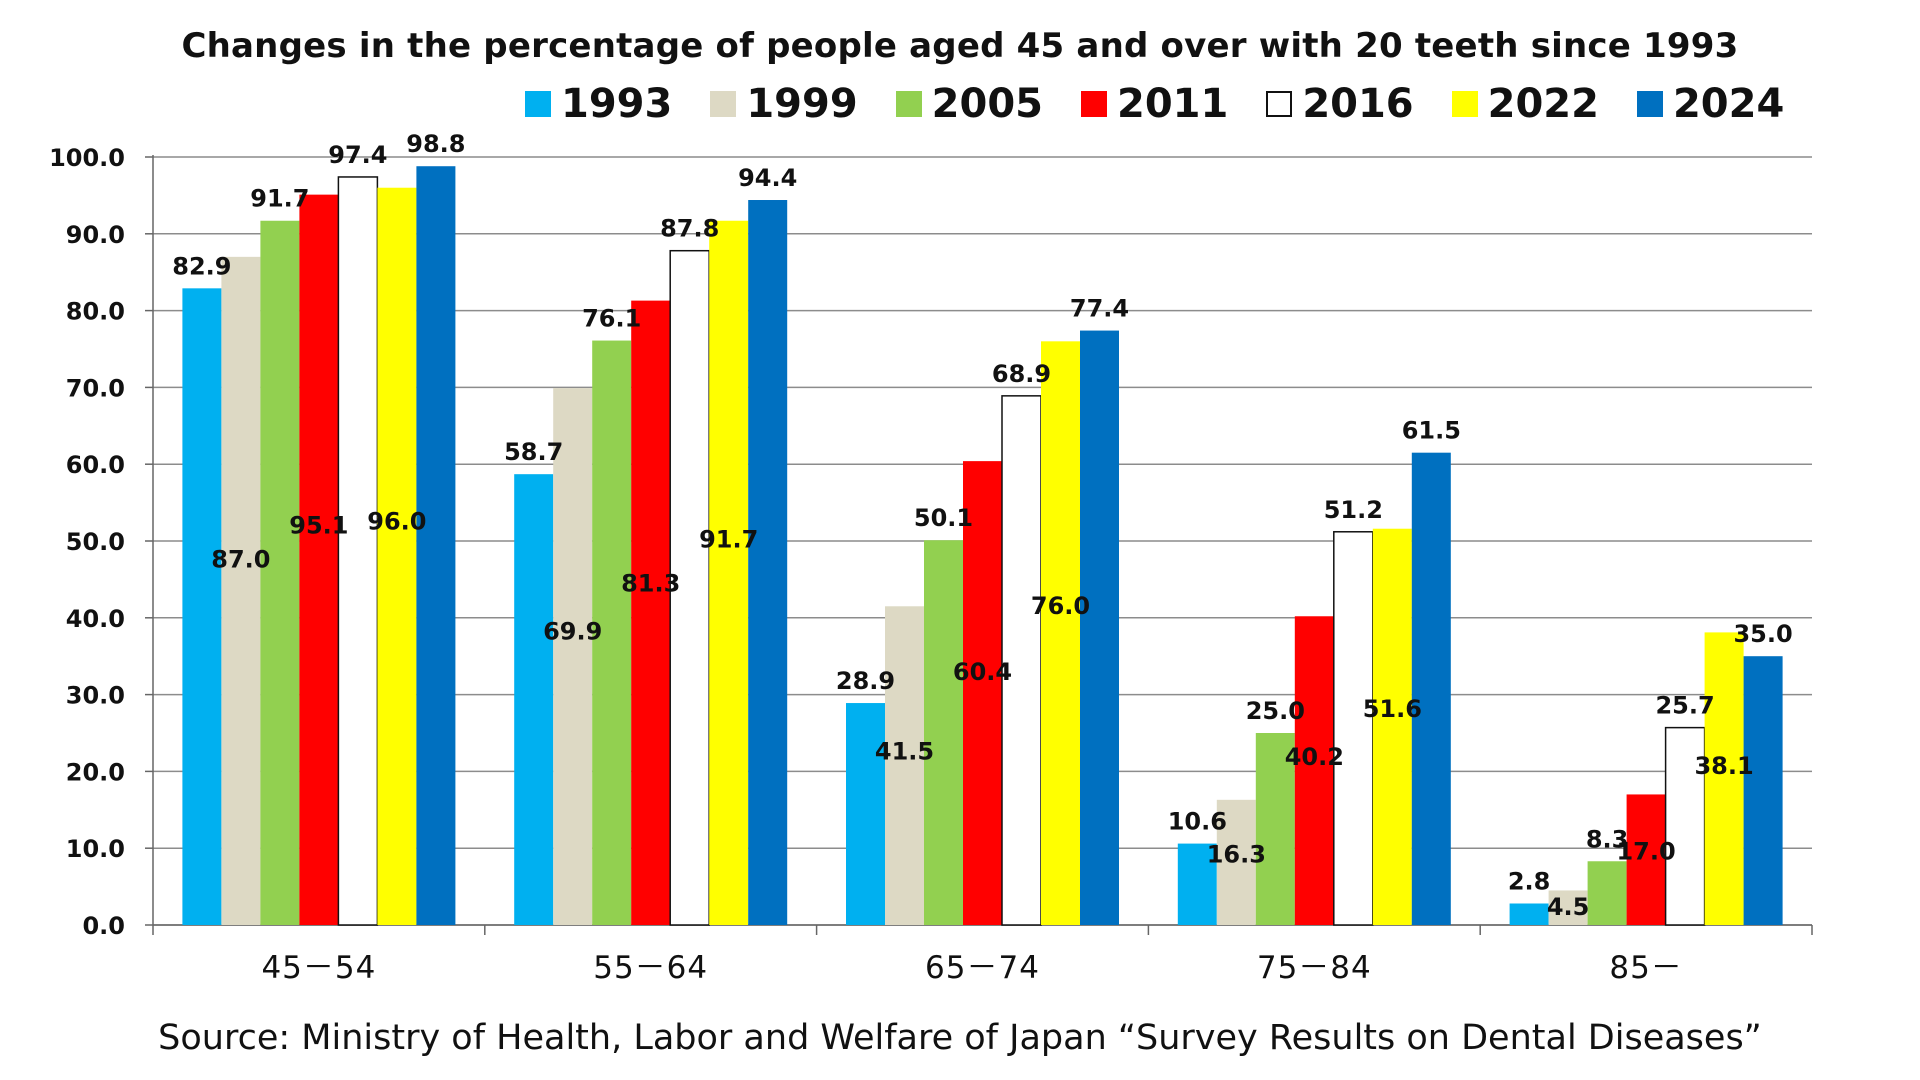 This screenshot has width=1920, height=1080. I want to click on data-label: 87.0, so click(240, 560).